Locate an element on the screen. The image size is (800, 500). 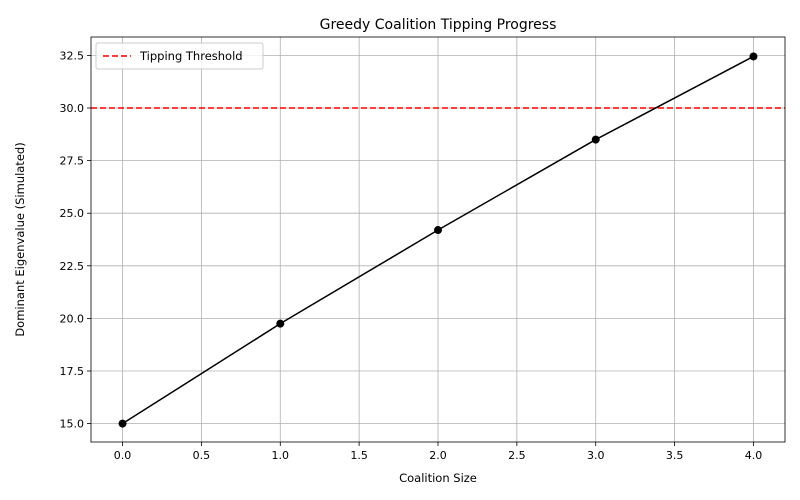
y-axis-ticks: 15.0 17.5 20.0 22.5 25.0 27.5 30.0 32.5 is located at coordinates (75, 240).